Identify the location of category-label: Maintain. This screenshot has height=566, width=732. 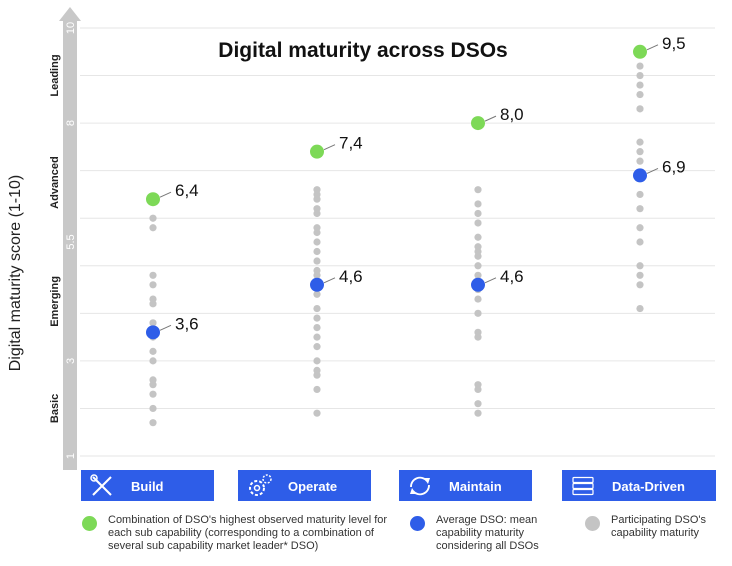
(475, 486).